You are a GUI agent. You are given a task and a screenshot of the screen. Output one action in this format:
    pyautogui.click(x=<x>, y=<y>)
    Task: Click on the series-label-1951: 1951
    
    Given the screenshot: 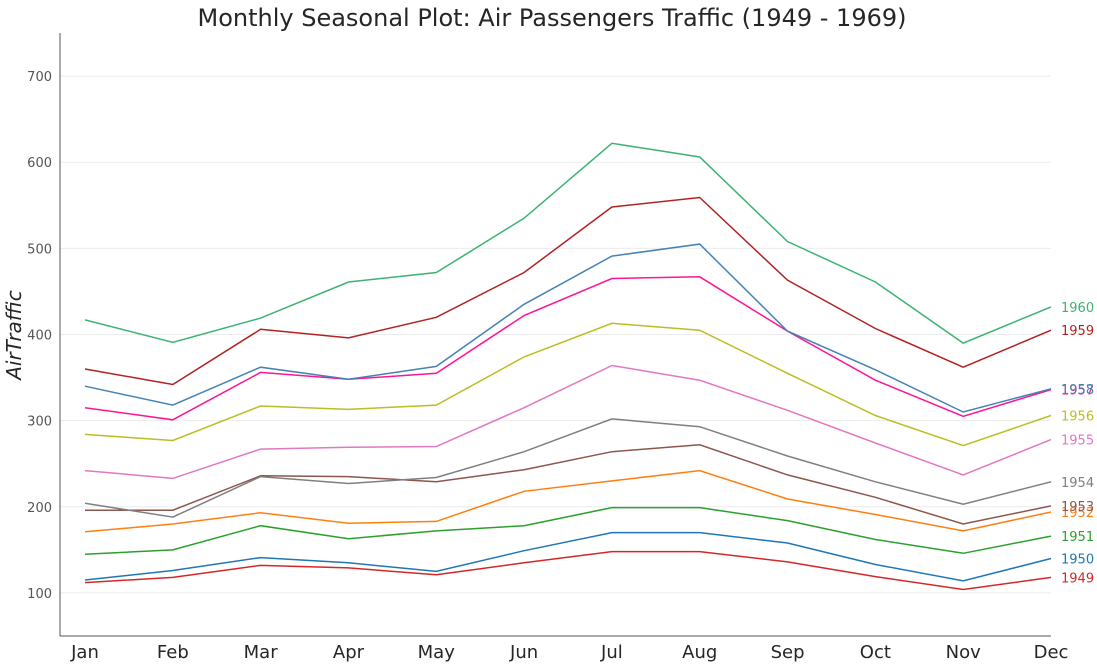 What is the action you would take?
    pyautogui.click(x=1077, y=537)
    